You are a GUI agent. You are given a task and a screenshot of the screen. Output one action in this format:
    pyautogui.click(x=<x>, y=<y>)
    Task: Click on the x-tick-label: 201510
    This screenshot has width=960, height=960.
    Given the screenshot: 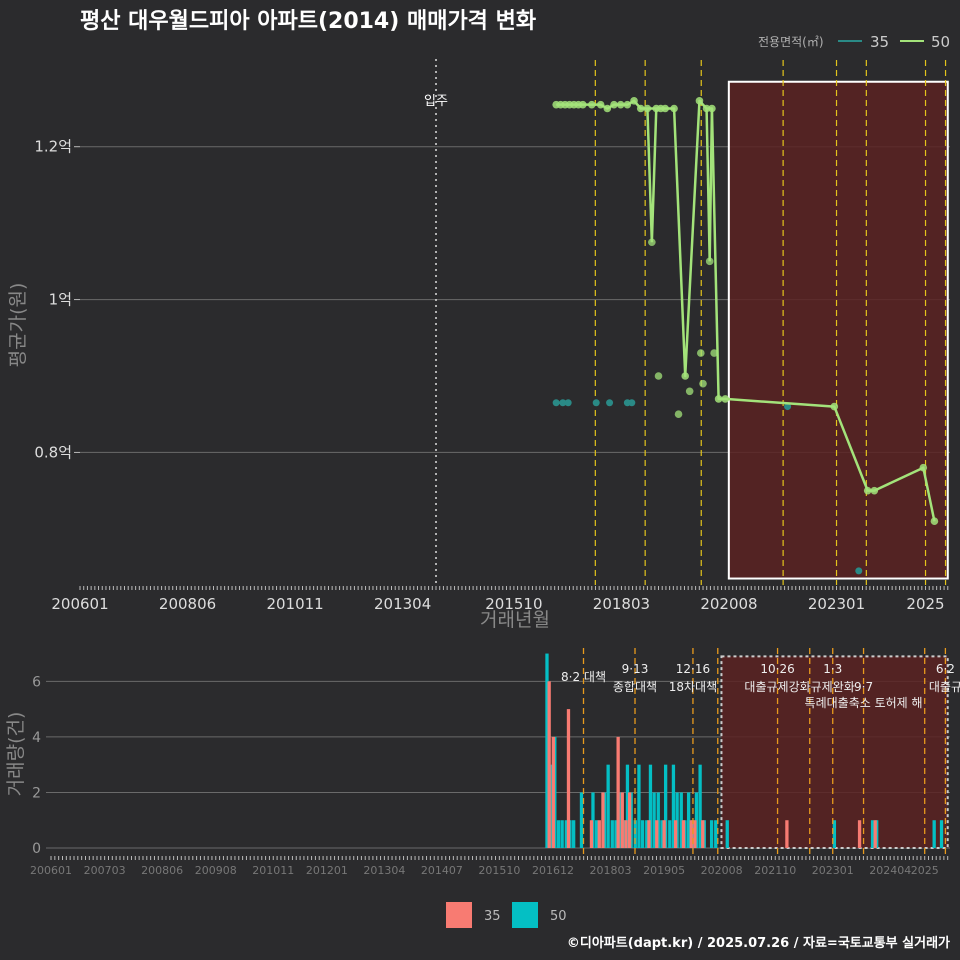 What is the action you would take?
    pyautogui.click(x=499, y=870)
    